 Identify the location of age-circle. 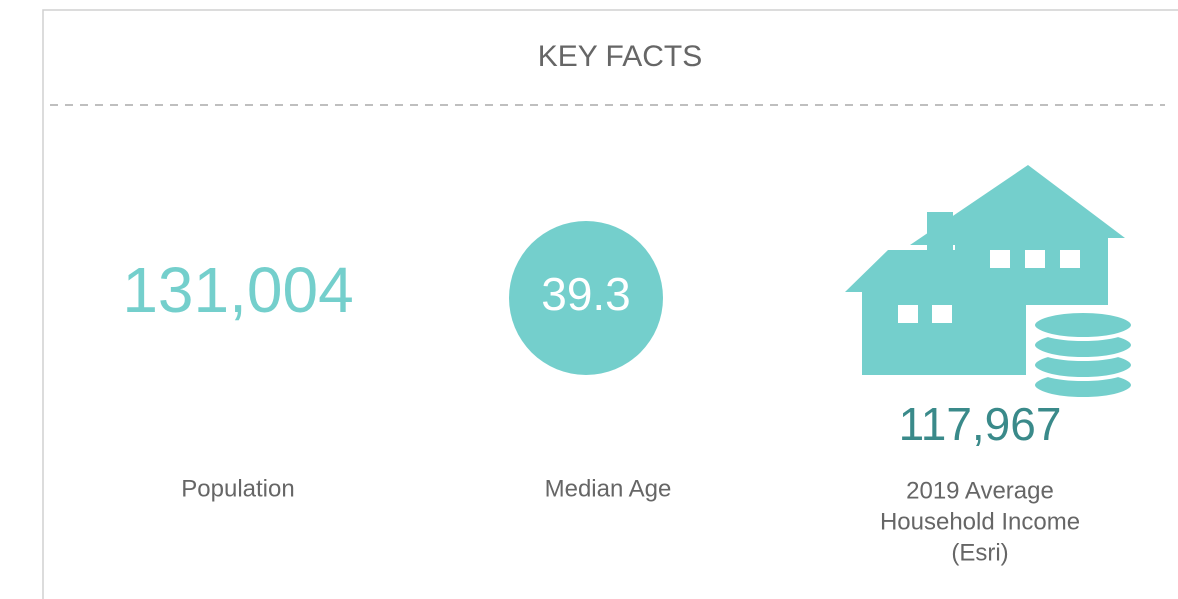
(586, 298).